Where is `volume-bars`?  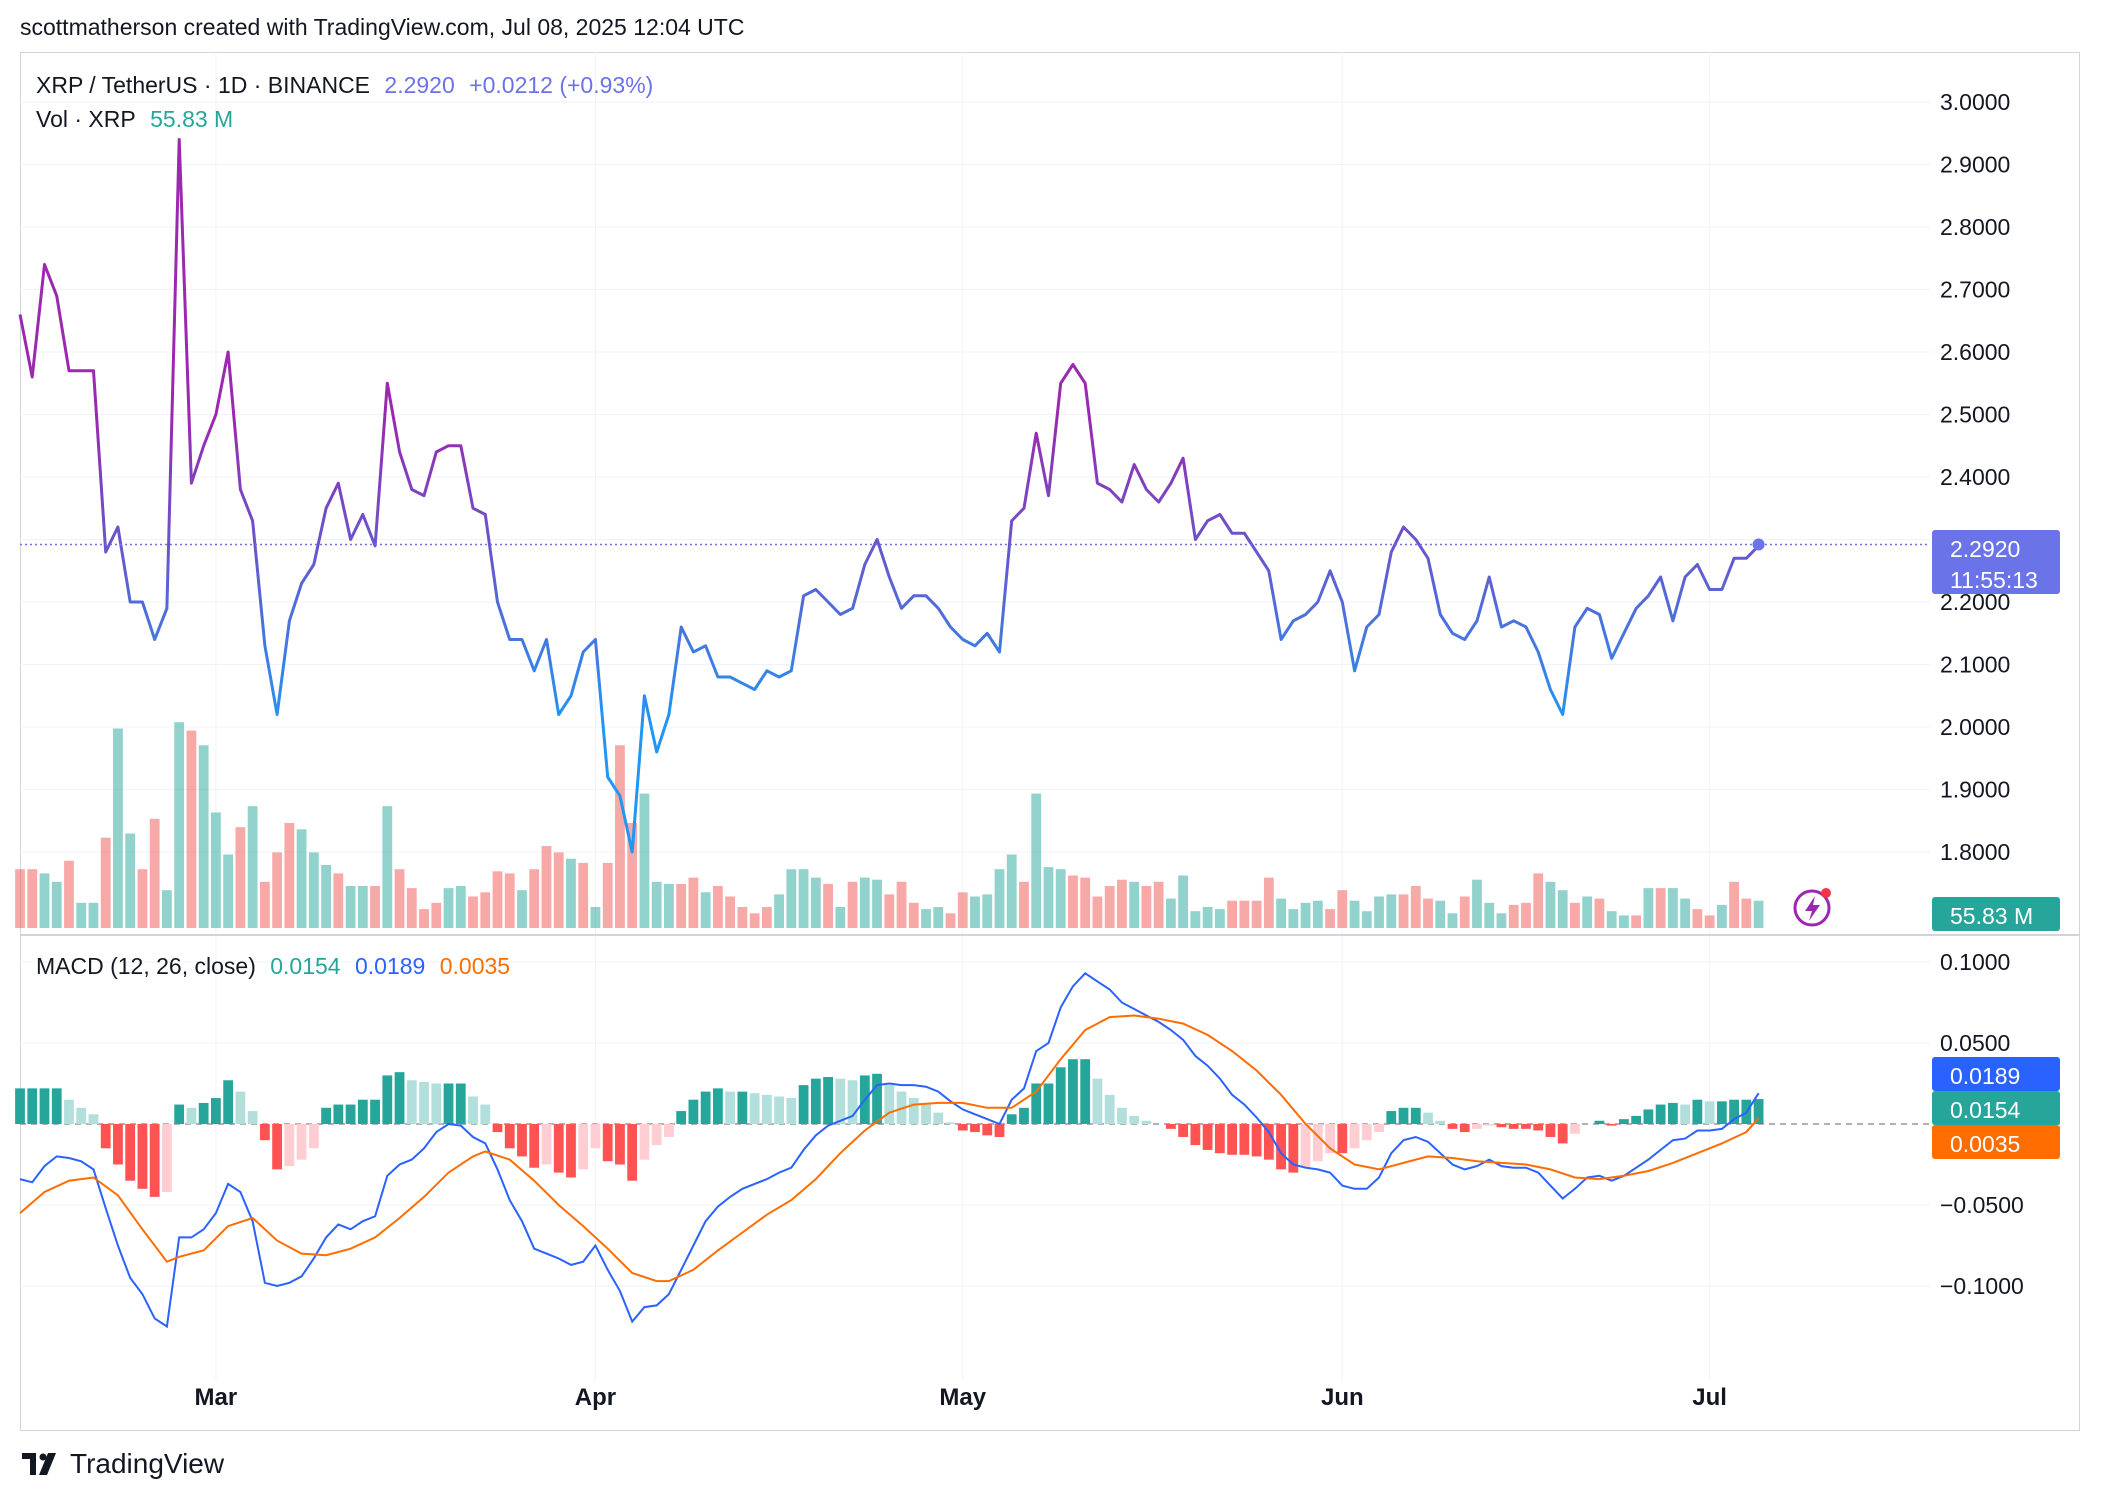
volume-bars is located at coordinates (923, 825).